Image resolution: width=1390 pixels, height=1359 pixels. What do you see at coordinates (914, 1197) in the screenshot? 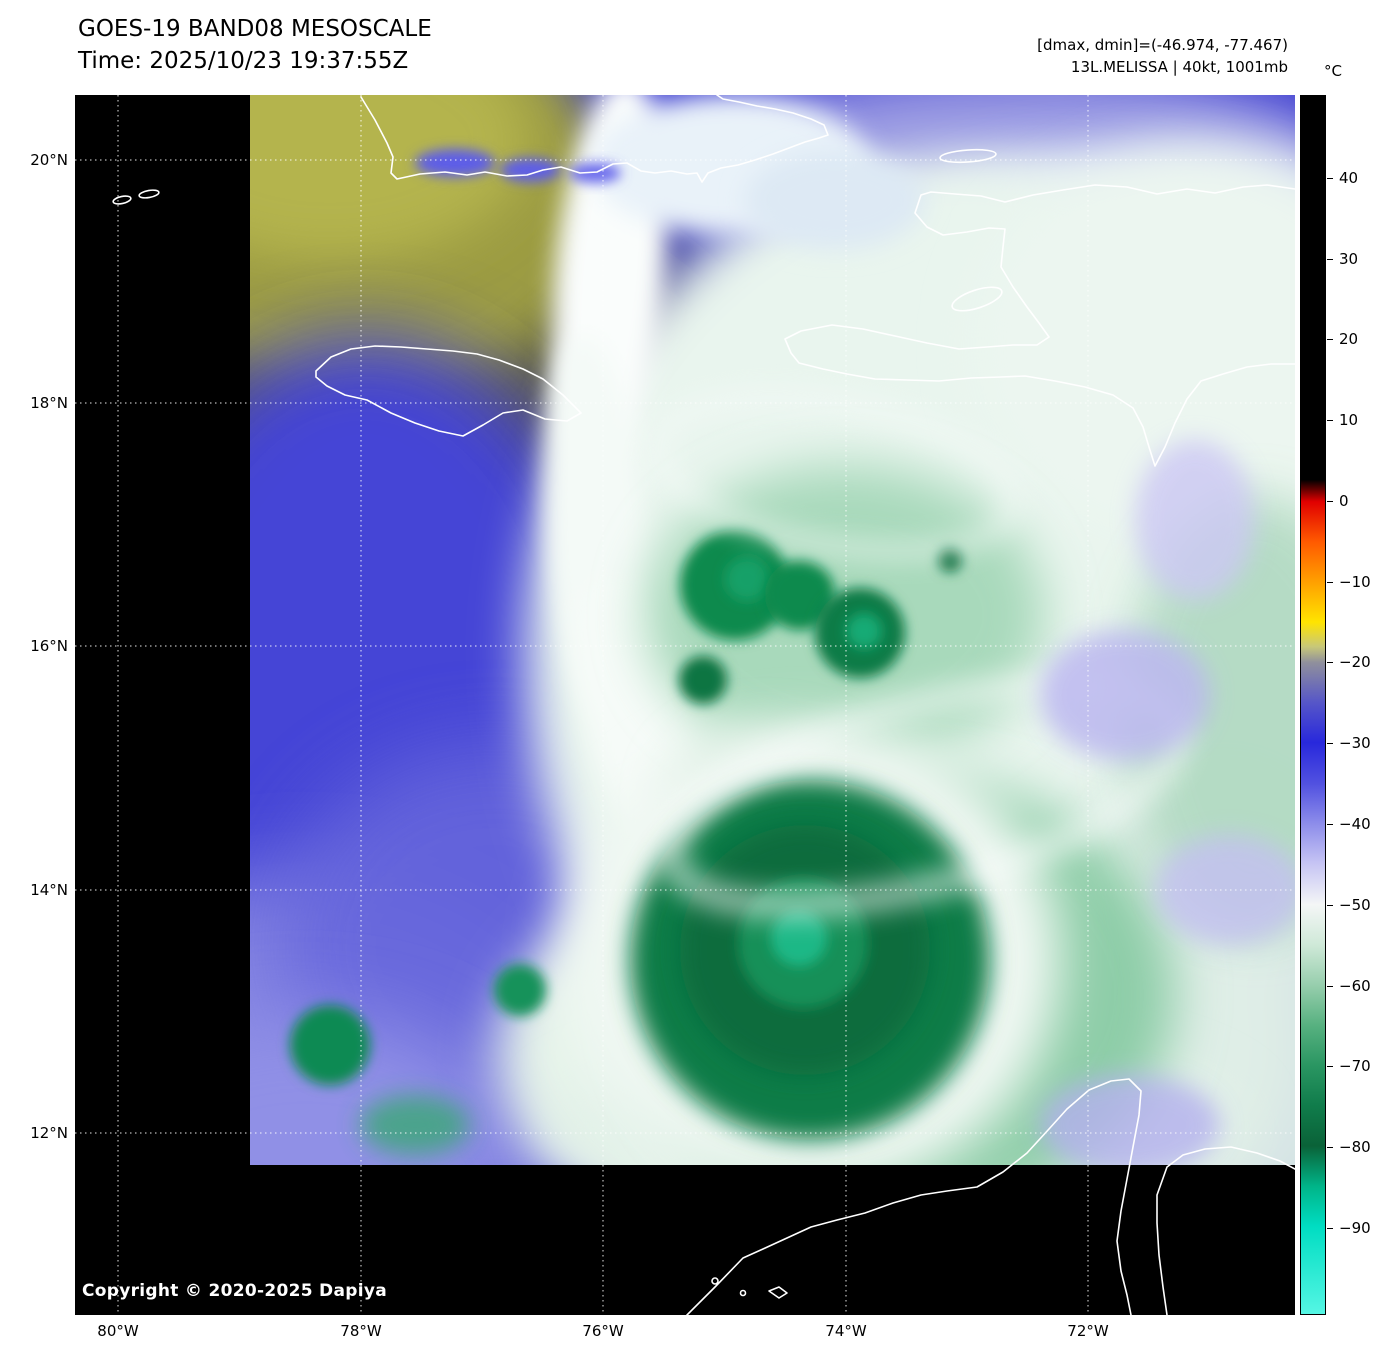
I see `south-america-coastline` at bounding box center [914, 1197].